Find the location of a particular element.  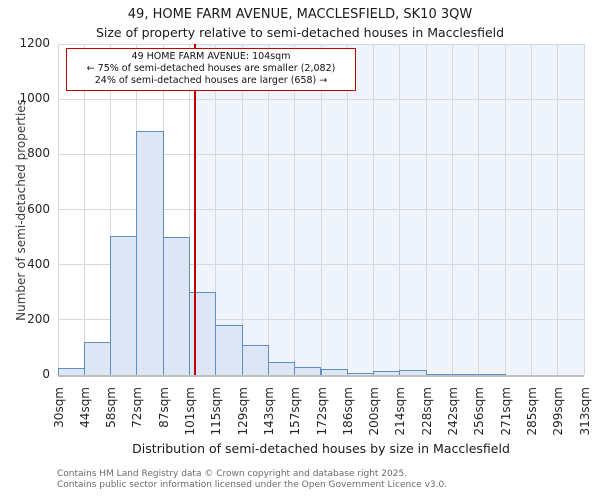

y-tick-label: 1200 is located at coordinates (34, 43).